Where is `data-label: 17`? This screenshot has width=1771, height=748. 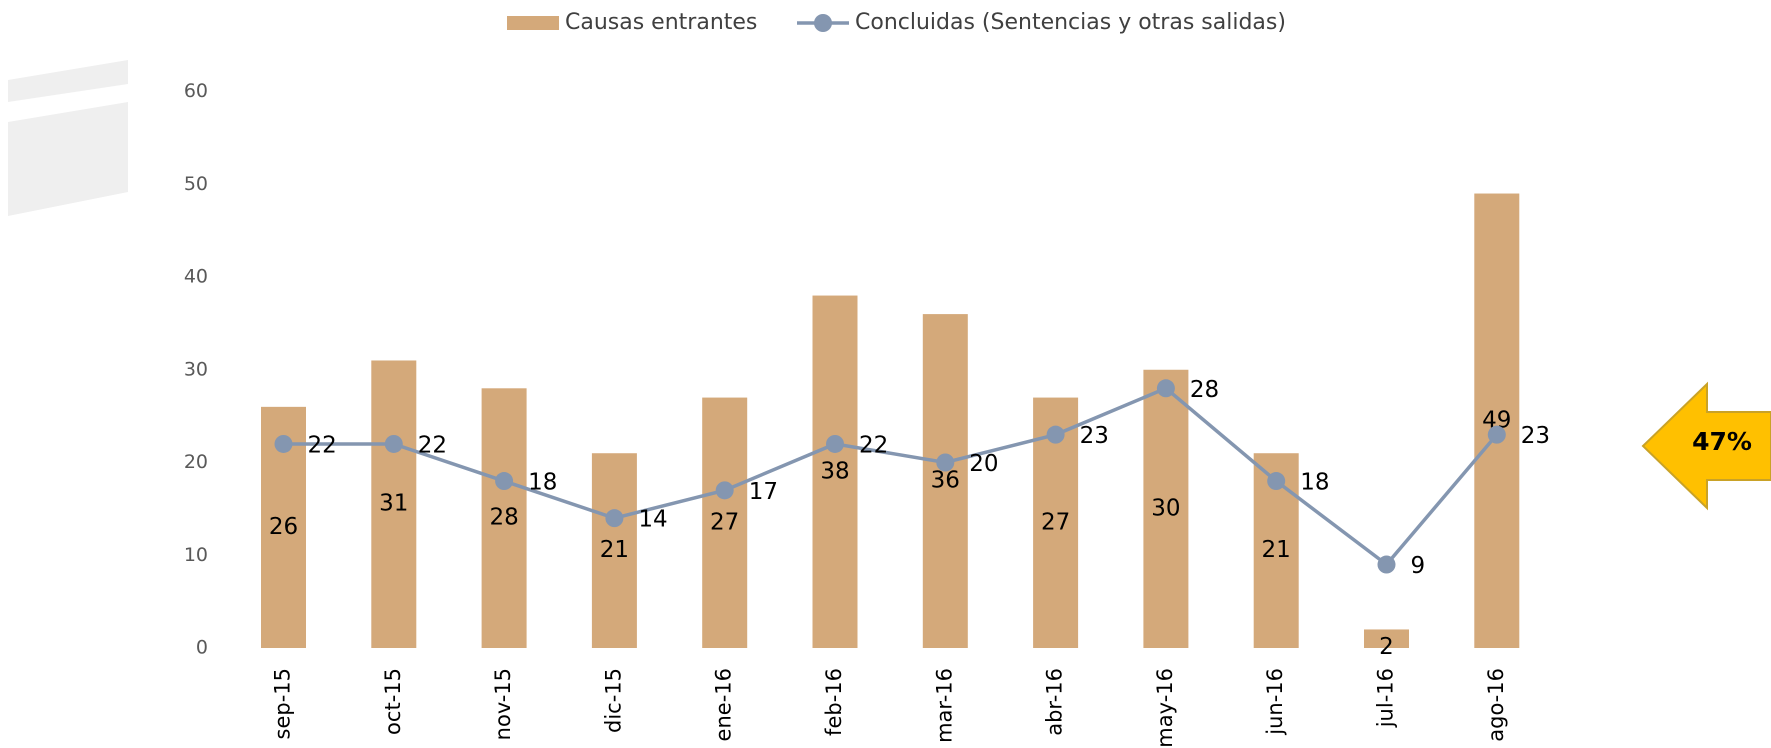 data-label: 17 is located at coordinates (763, 492).